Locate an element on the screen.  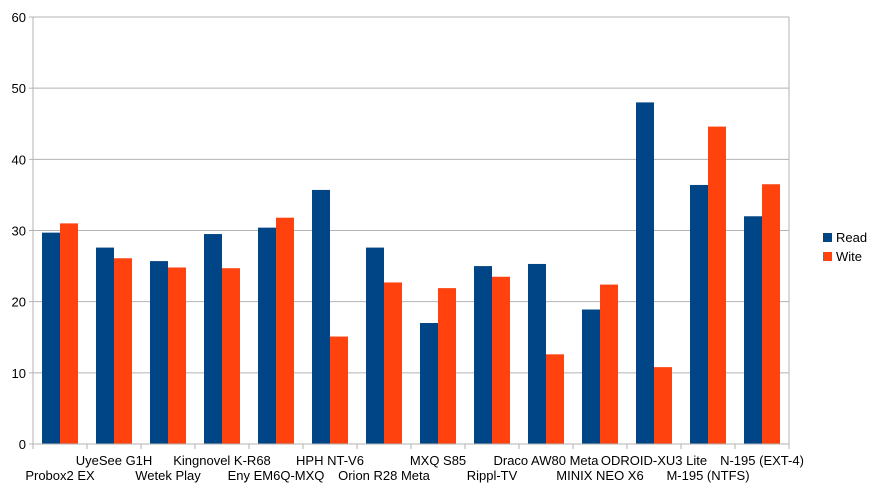
y-tick-label: 40 is located at coordinates (19, 159).